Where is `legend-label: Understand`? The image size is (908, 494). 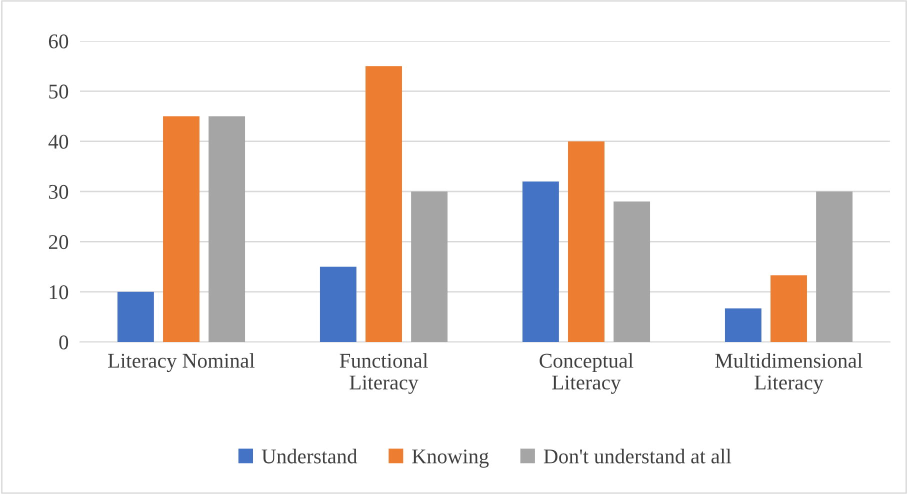
legend-label: Understand is located at coordinates (310, 456).